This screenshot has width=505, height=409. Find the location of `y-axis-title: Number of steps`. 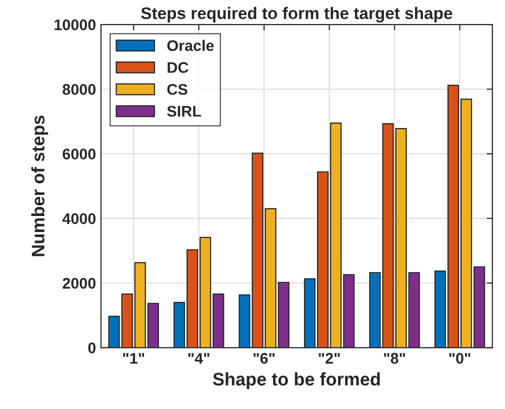

y-axis-title: Number of steps is located at coordinates (39, 186).